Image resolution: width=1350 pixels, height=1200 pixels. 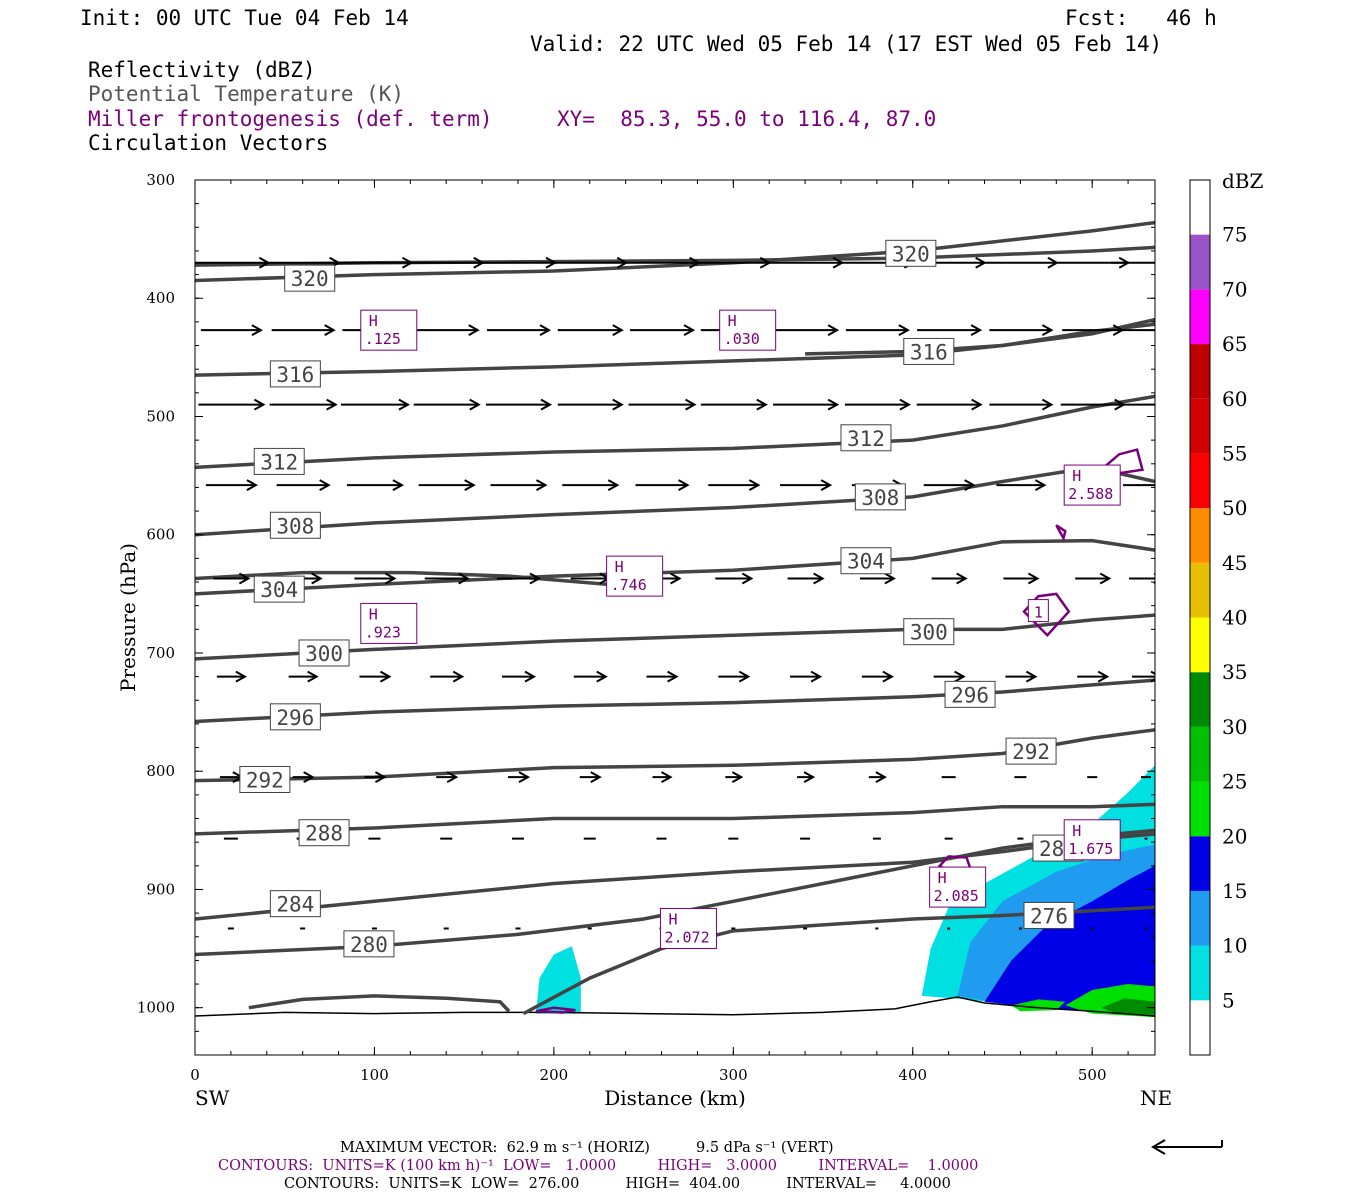 I want to click on colorbar-tick-label: 30, so click(x=1234, y=727).